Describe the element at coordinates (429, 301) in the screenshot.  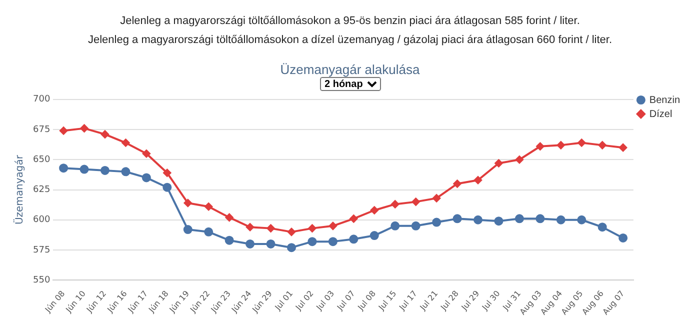
I see `x-tick-label: Jul 21` at that location.